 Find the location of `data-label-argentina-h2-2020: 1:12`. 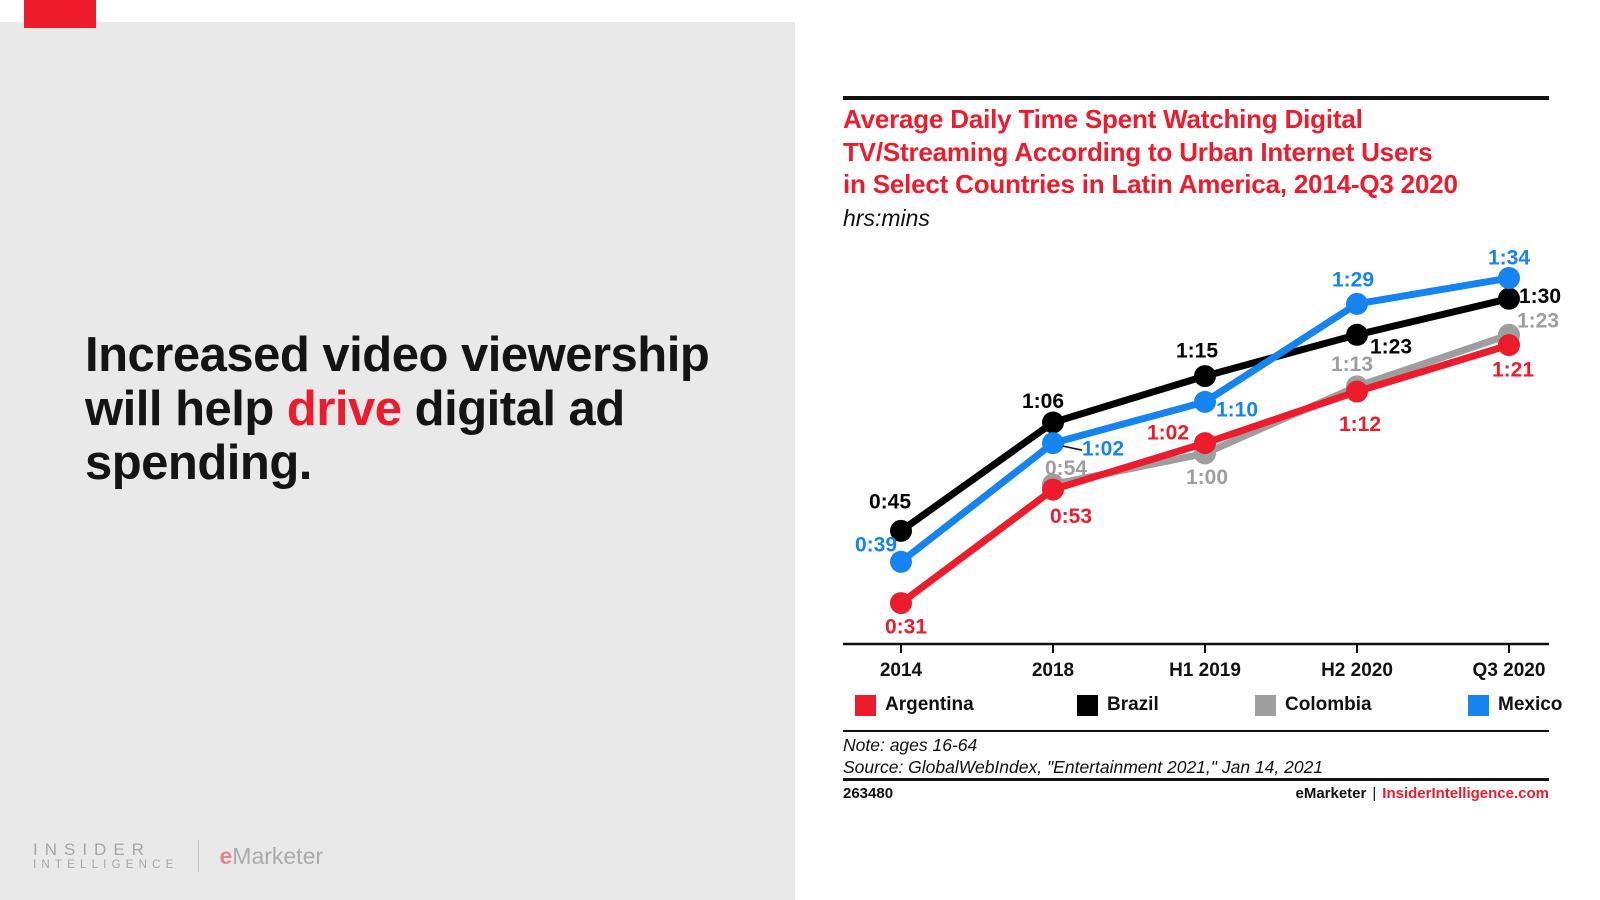

data-label-argentina-h2-2020: 1:12 is located at coordinates (1360, 424).